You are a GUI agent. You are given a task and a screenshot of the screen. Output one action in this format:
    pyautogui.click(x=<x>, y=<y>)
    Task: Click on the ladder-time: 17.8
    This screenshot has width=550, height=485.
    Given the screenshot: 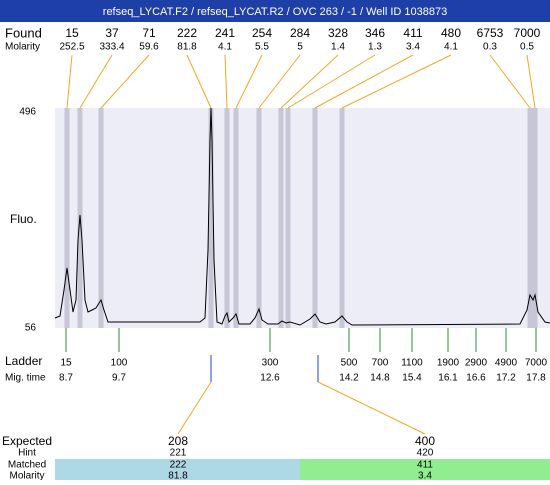 What is the action you would take?
    pyautogui.click(x=536, y=378)
    